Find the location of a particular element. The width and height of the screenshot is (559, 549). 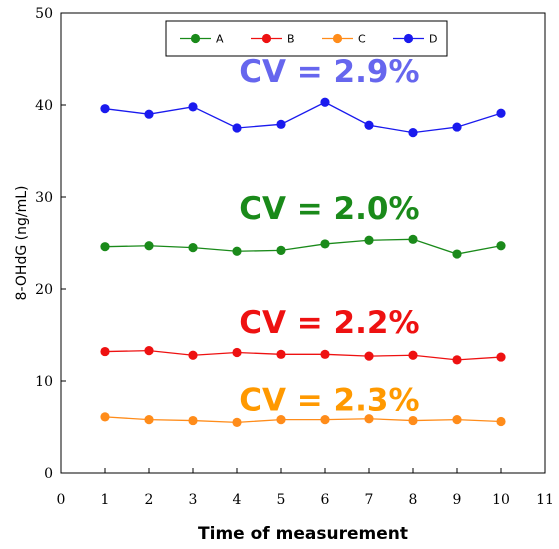

x-tick-label: 6 is located at coordinates (325, 500).